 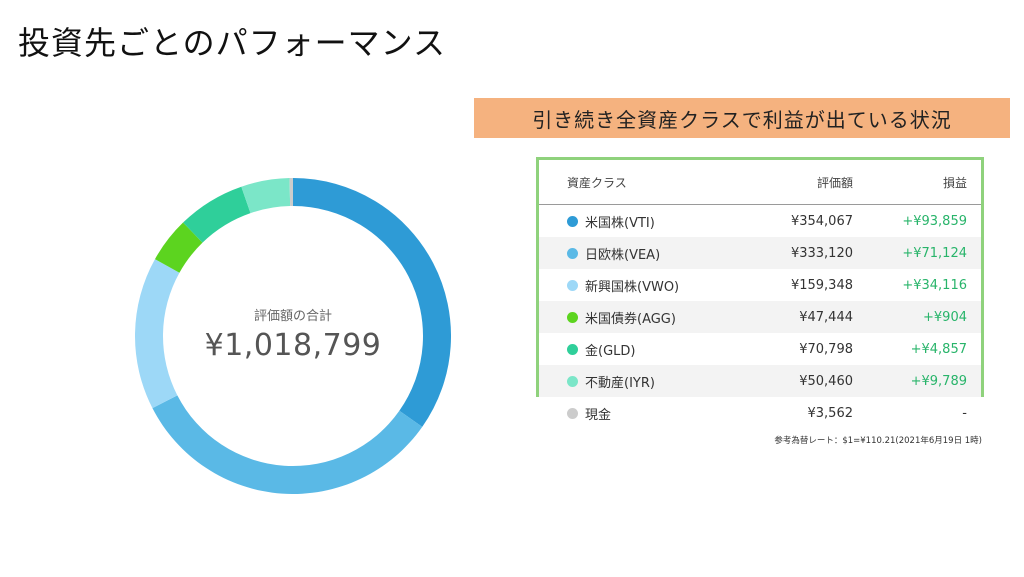 I want to click on asset-gain: +¥34,116, so click(x=934, y=285).